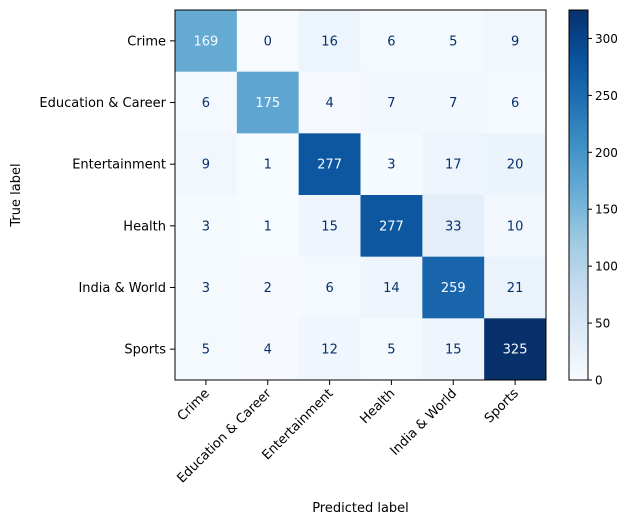 This screenshot has height=524, width=633. Describe the element at coordinates (360, 508) in the screenshot. I see `x-axis-label: Predicted label` at that location.